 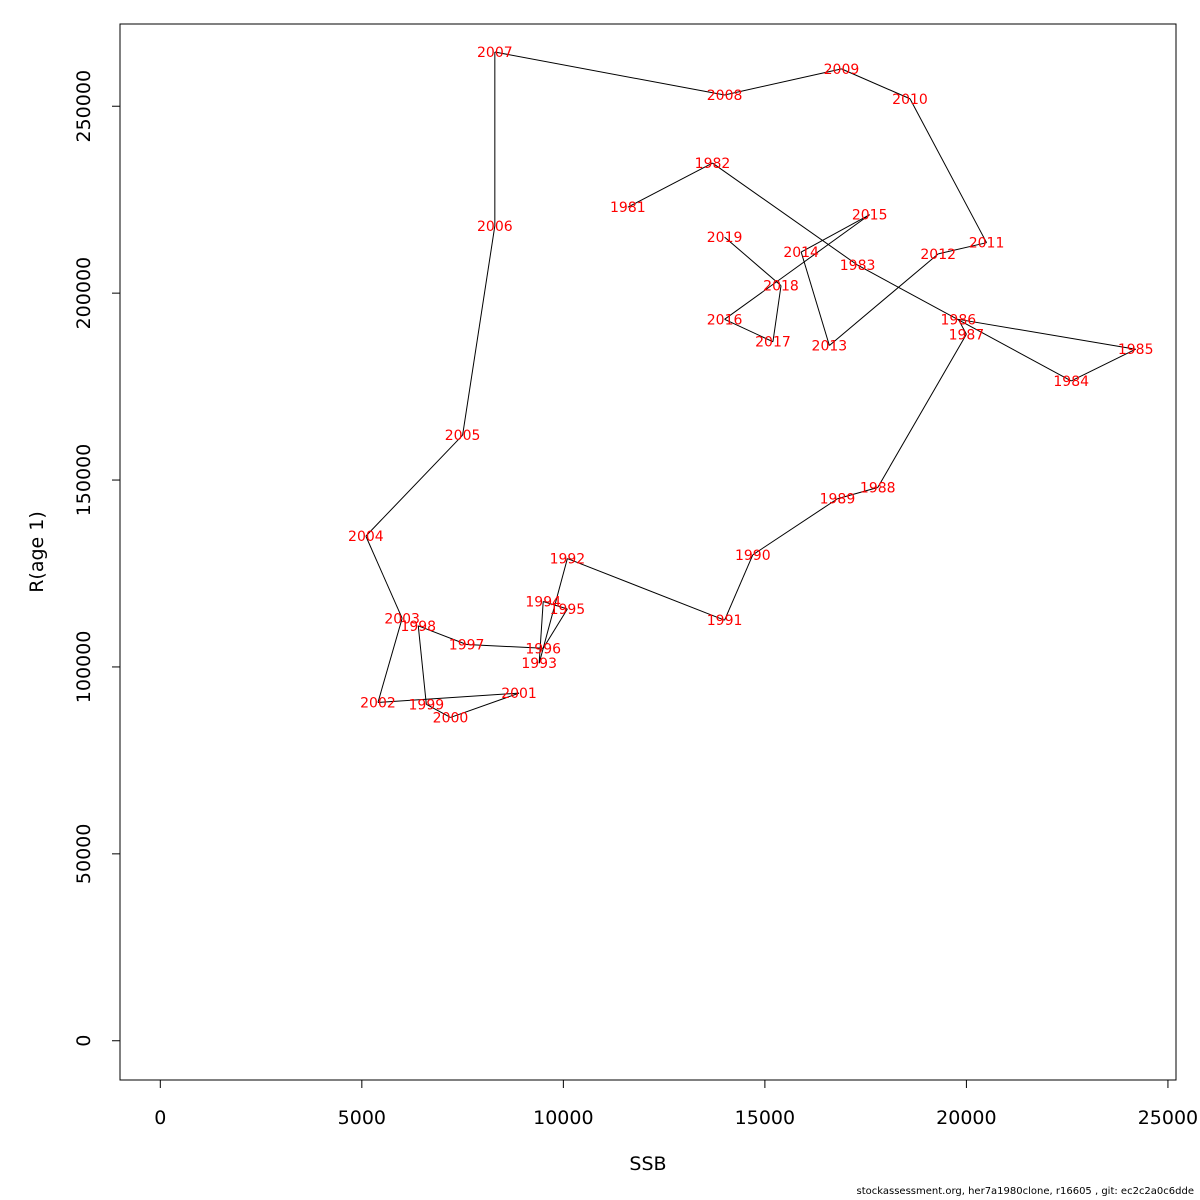 I want to click on segment-1990-1991, so click(x=739, y=587).